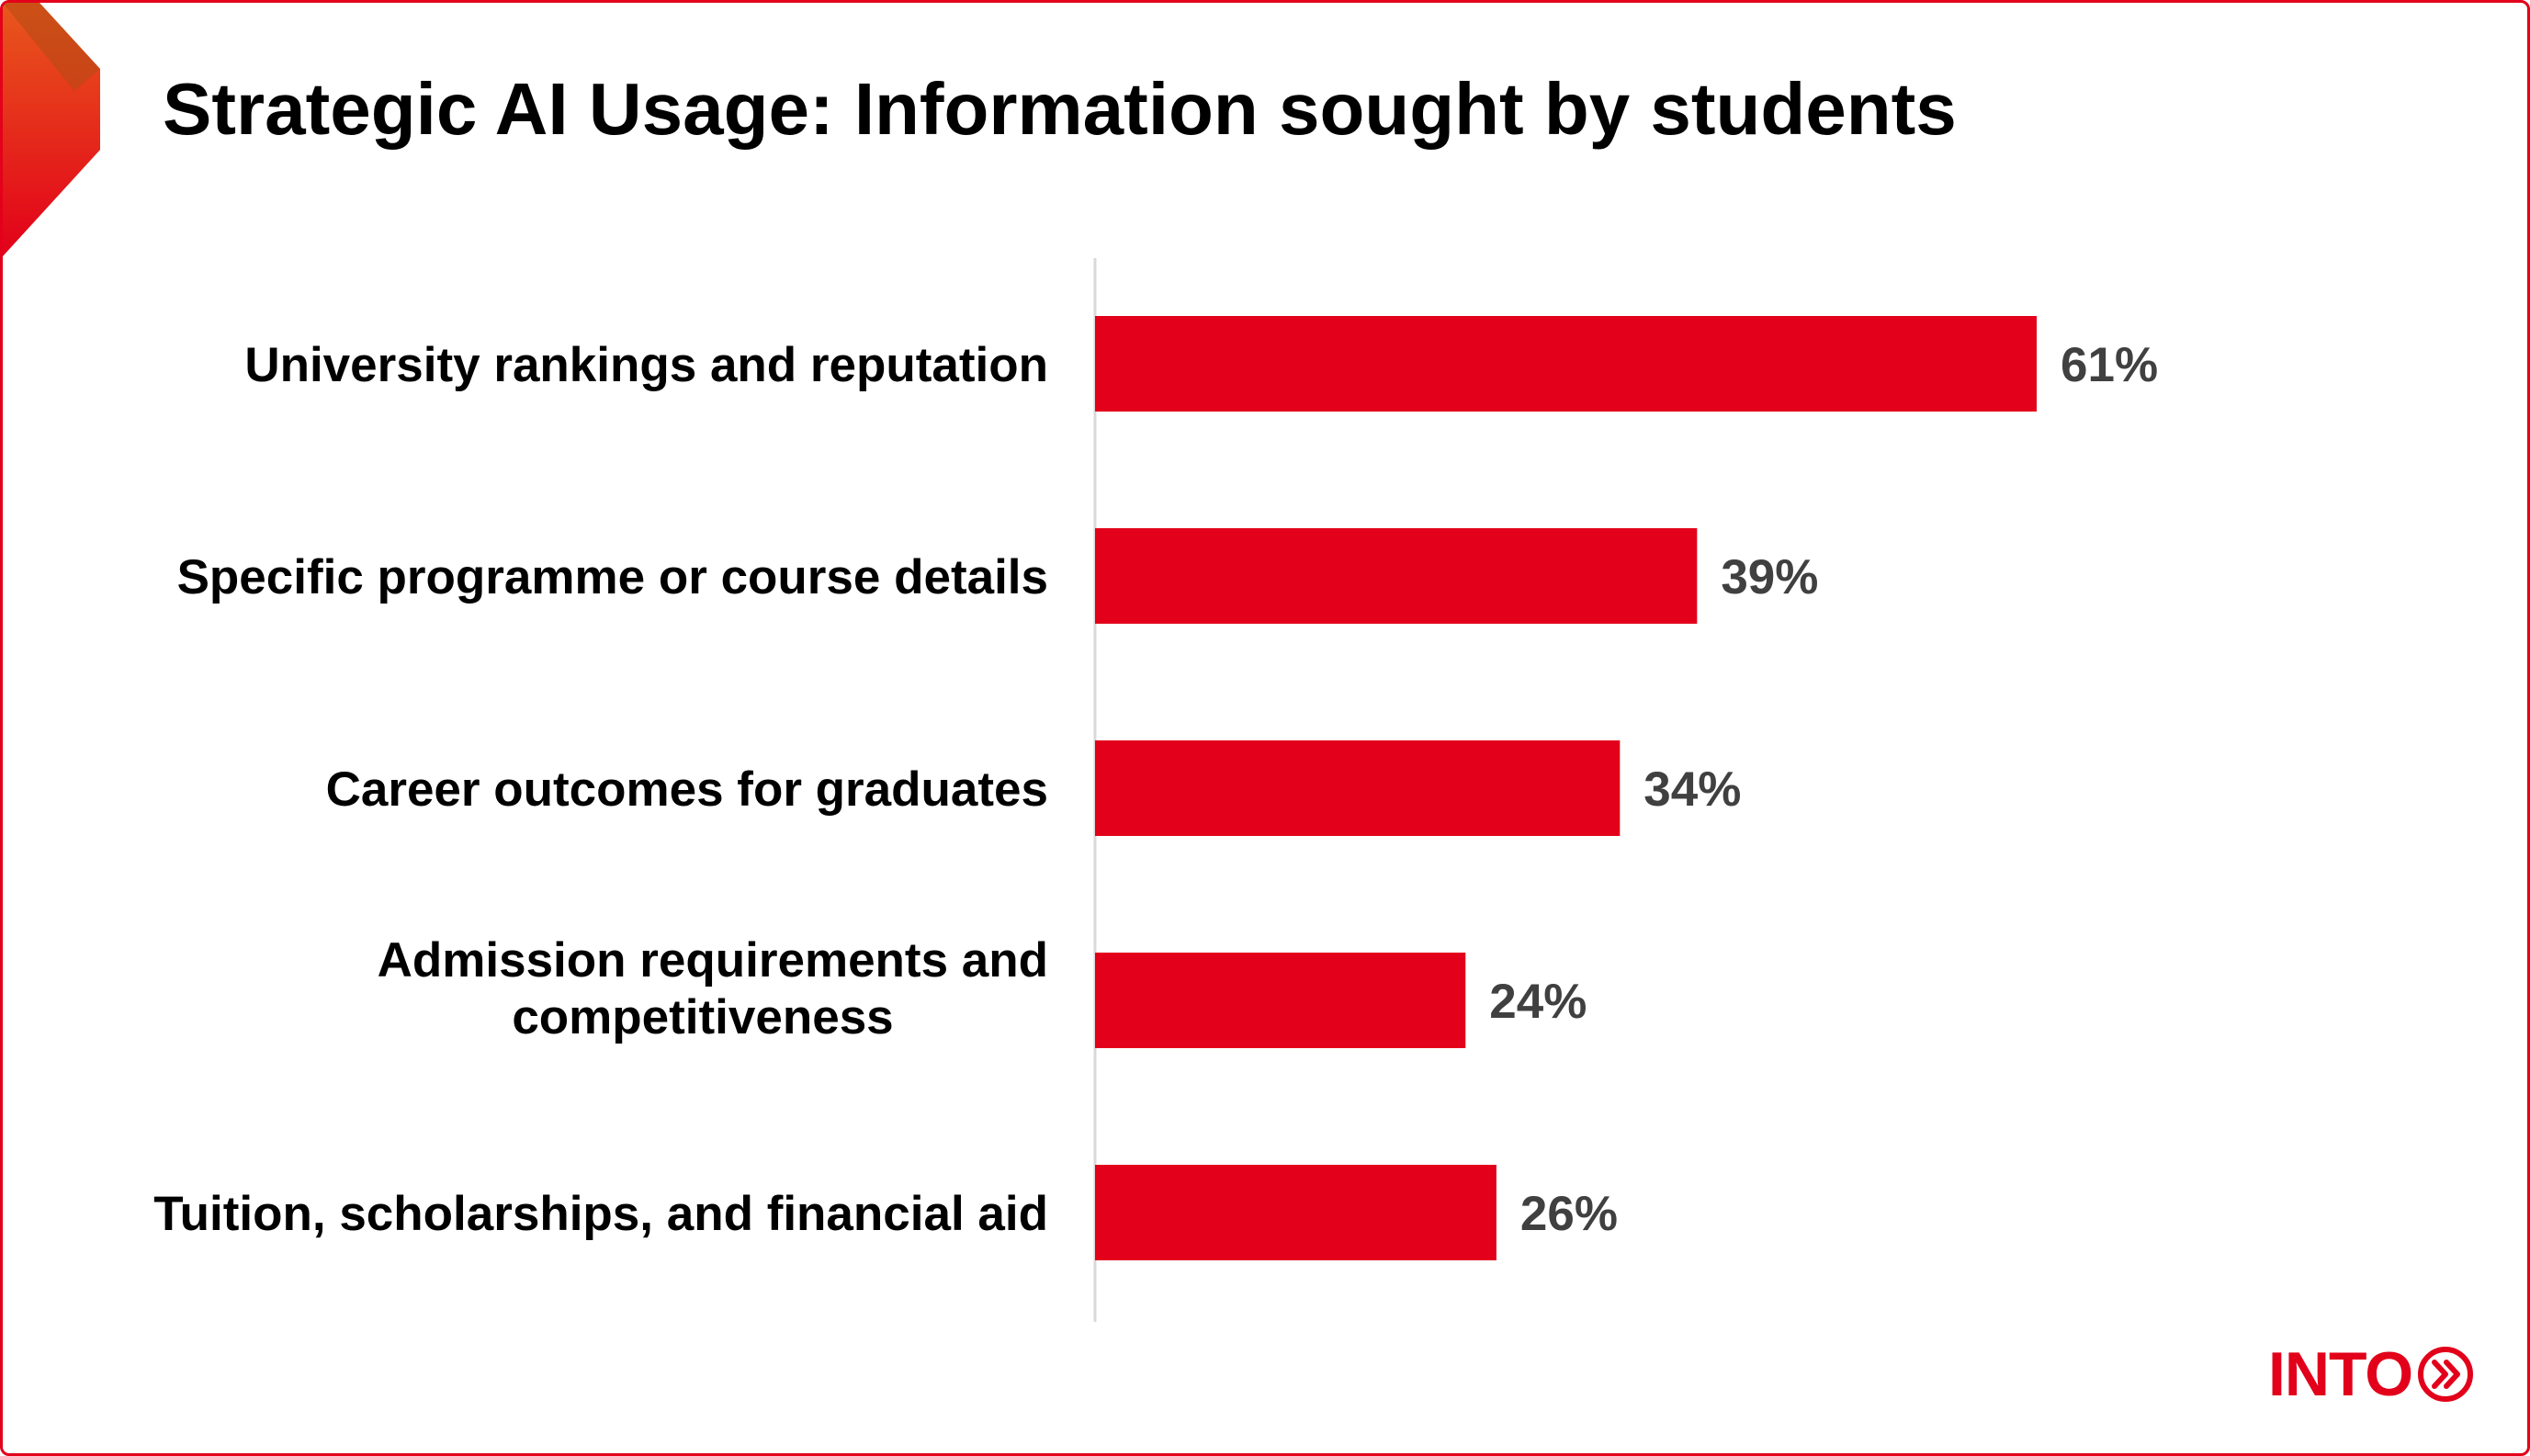 The height and width of the screenshot is (1456, 2530). Describe the element at coordinates (1692, 789) in the screenshot. I see `value-label: 34%` at that location.